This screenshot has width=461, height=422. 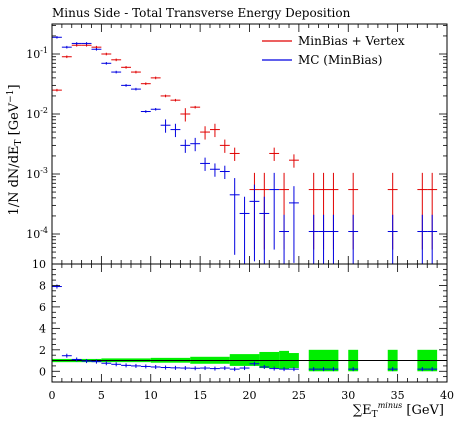 What do you see at coordinates (42, 285) in the screenshot?
I see `ratio-y-tick-label: 8` at bounding box center [42, 285].